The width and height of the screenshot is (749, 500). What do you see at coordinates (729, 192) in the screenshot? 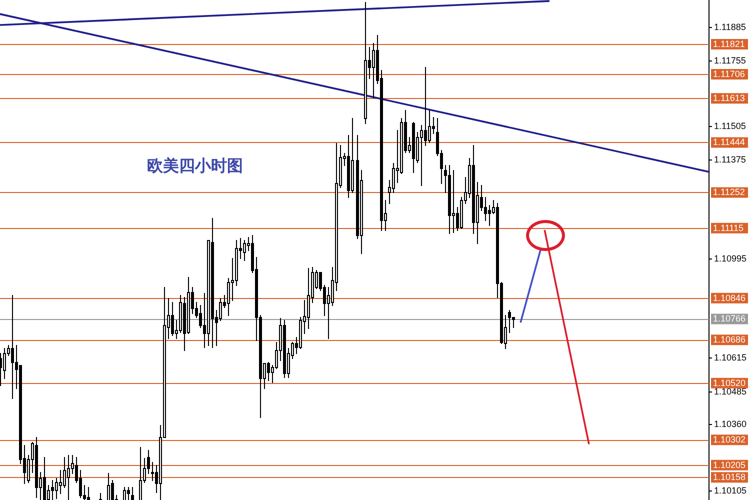
I see `ref-line-label: 1.11252` at bounding box center [729, 192].